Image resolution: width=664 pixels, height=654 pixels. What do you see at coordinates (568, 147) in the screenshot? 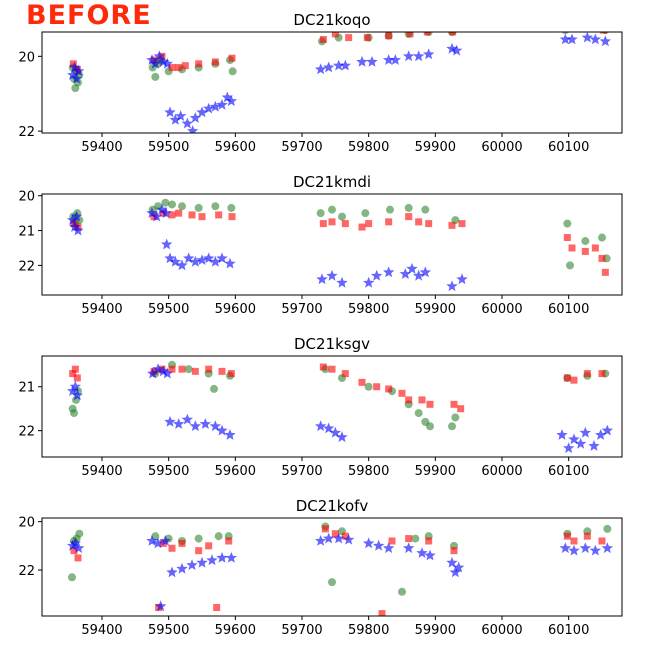
I see `x-tick-label: 60100` at bounding box center [568, 147].